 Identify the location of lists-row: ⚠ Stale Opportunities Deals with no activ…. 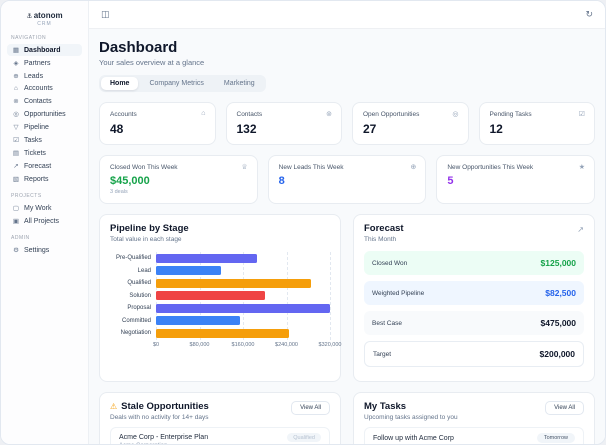
(347, 418).